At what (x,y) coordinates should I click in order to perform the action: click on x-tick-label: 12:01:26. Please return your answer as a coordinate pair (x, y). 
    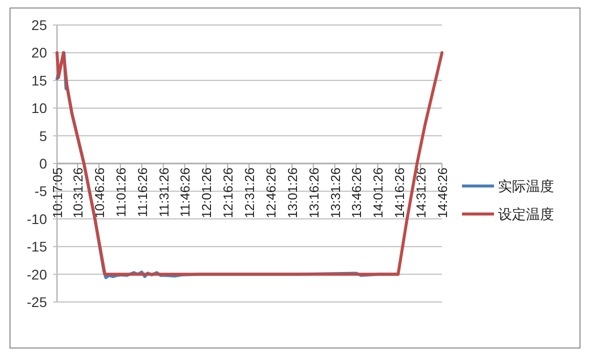
    Looking at the image, I should click on (206, 193).